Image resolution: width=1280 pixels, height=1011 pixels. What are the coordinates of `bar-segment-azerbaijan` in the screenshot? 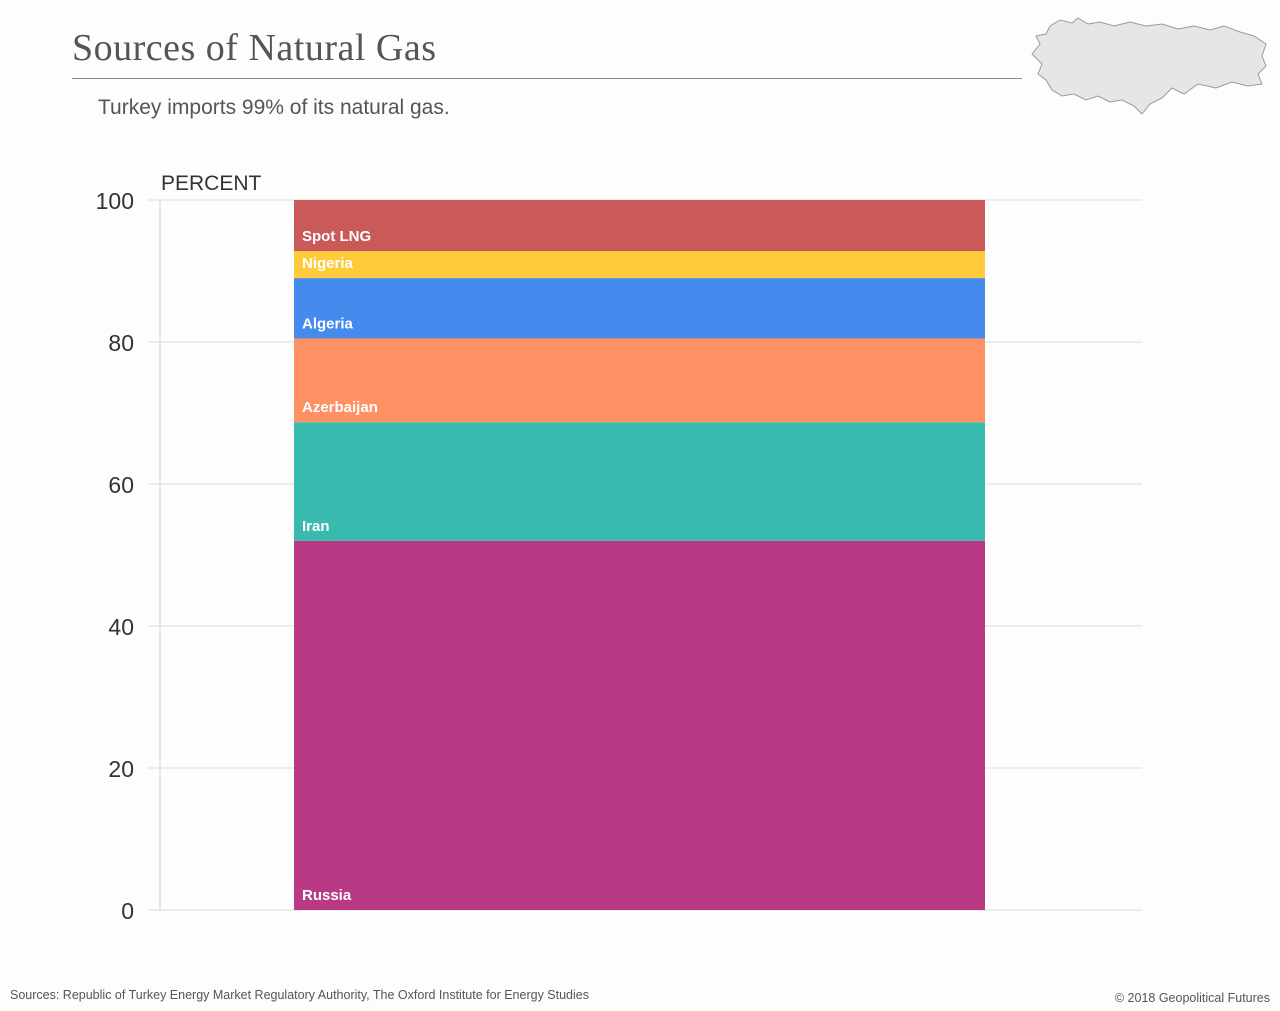 It's located at (639, 380).